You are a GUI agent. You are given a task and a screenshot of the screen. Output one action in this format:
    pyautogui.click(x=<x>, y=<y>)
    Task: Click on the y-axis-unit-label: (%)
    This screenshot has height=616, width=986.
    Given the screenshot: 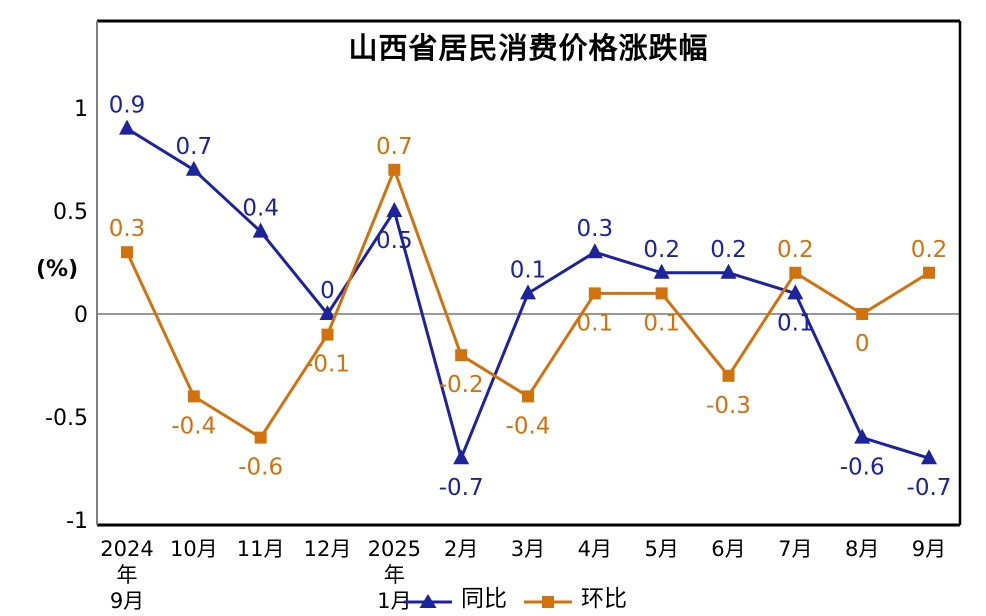 What is the action you would take?
    pyautogui.click(x=57, y=269)
    